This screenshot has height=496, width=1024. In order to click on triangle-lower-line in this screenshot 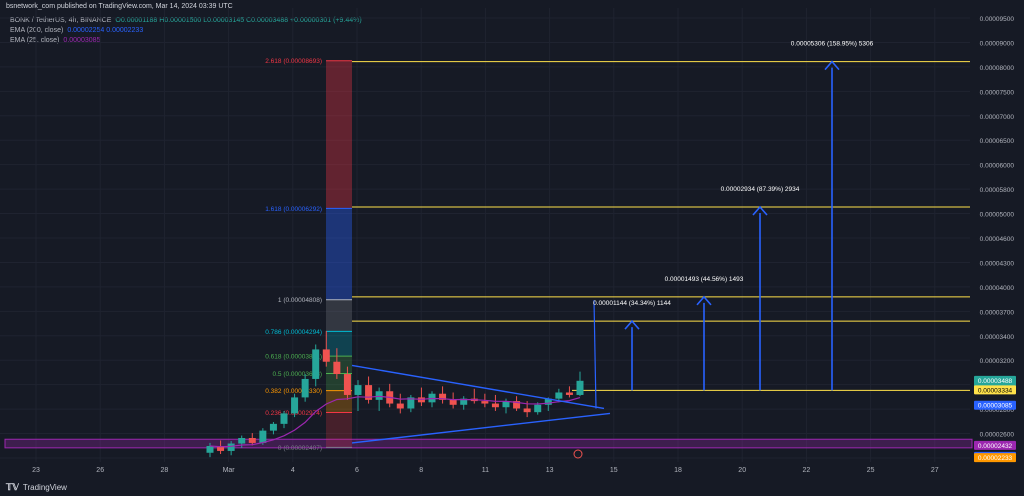, I will do `click(481, 428)`.